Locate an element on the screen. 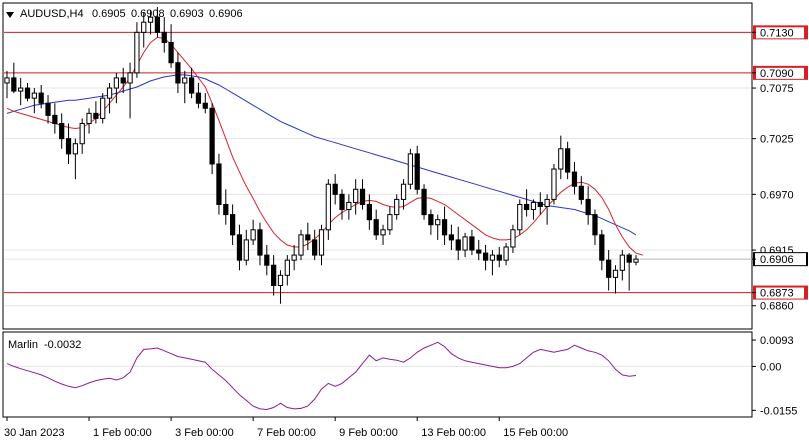 This screenshot has height=443, width=809. time-tick-label: 7 Feb 00:00 is located at coordinates (286, 433).